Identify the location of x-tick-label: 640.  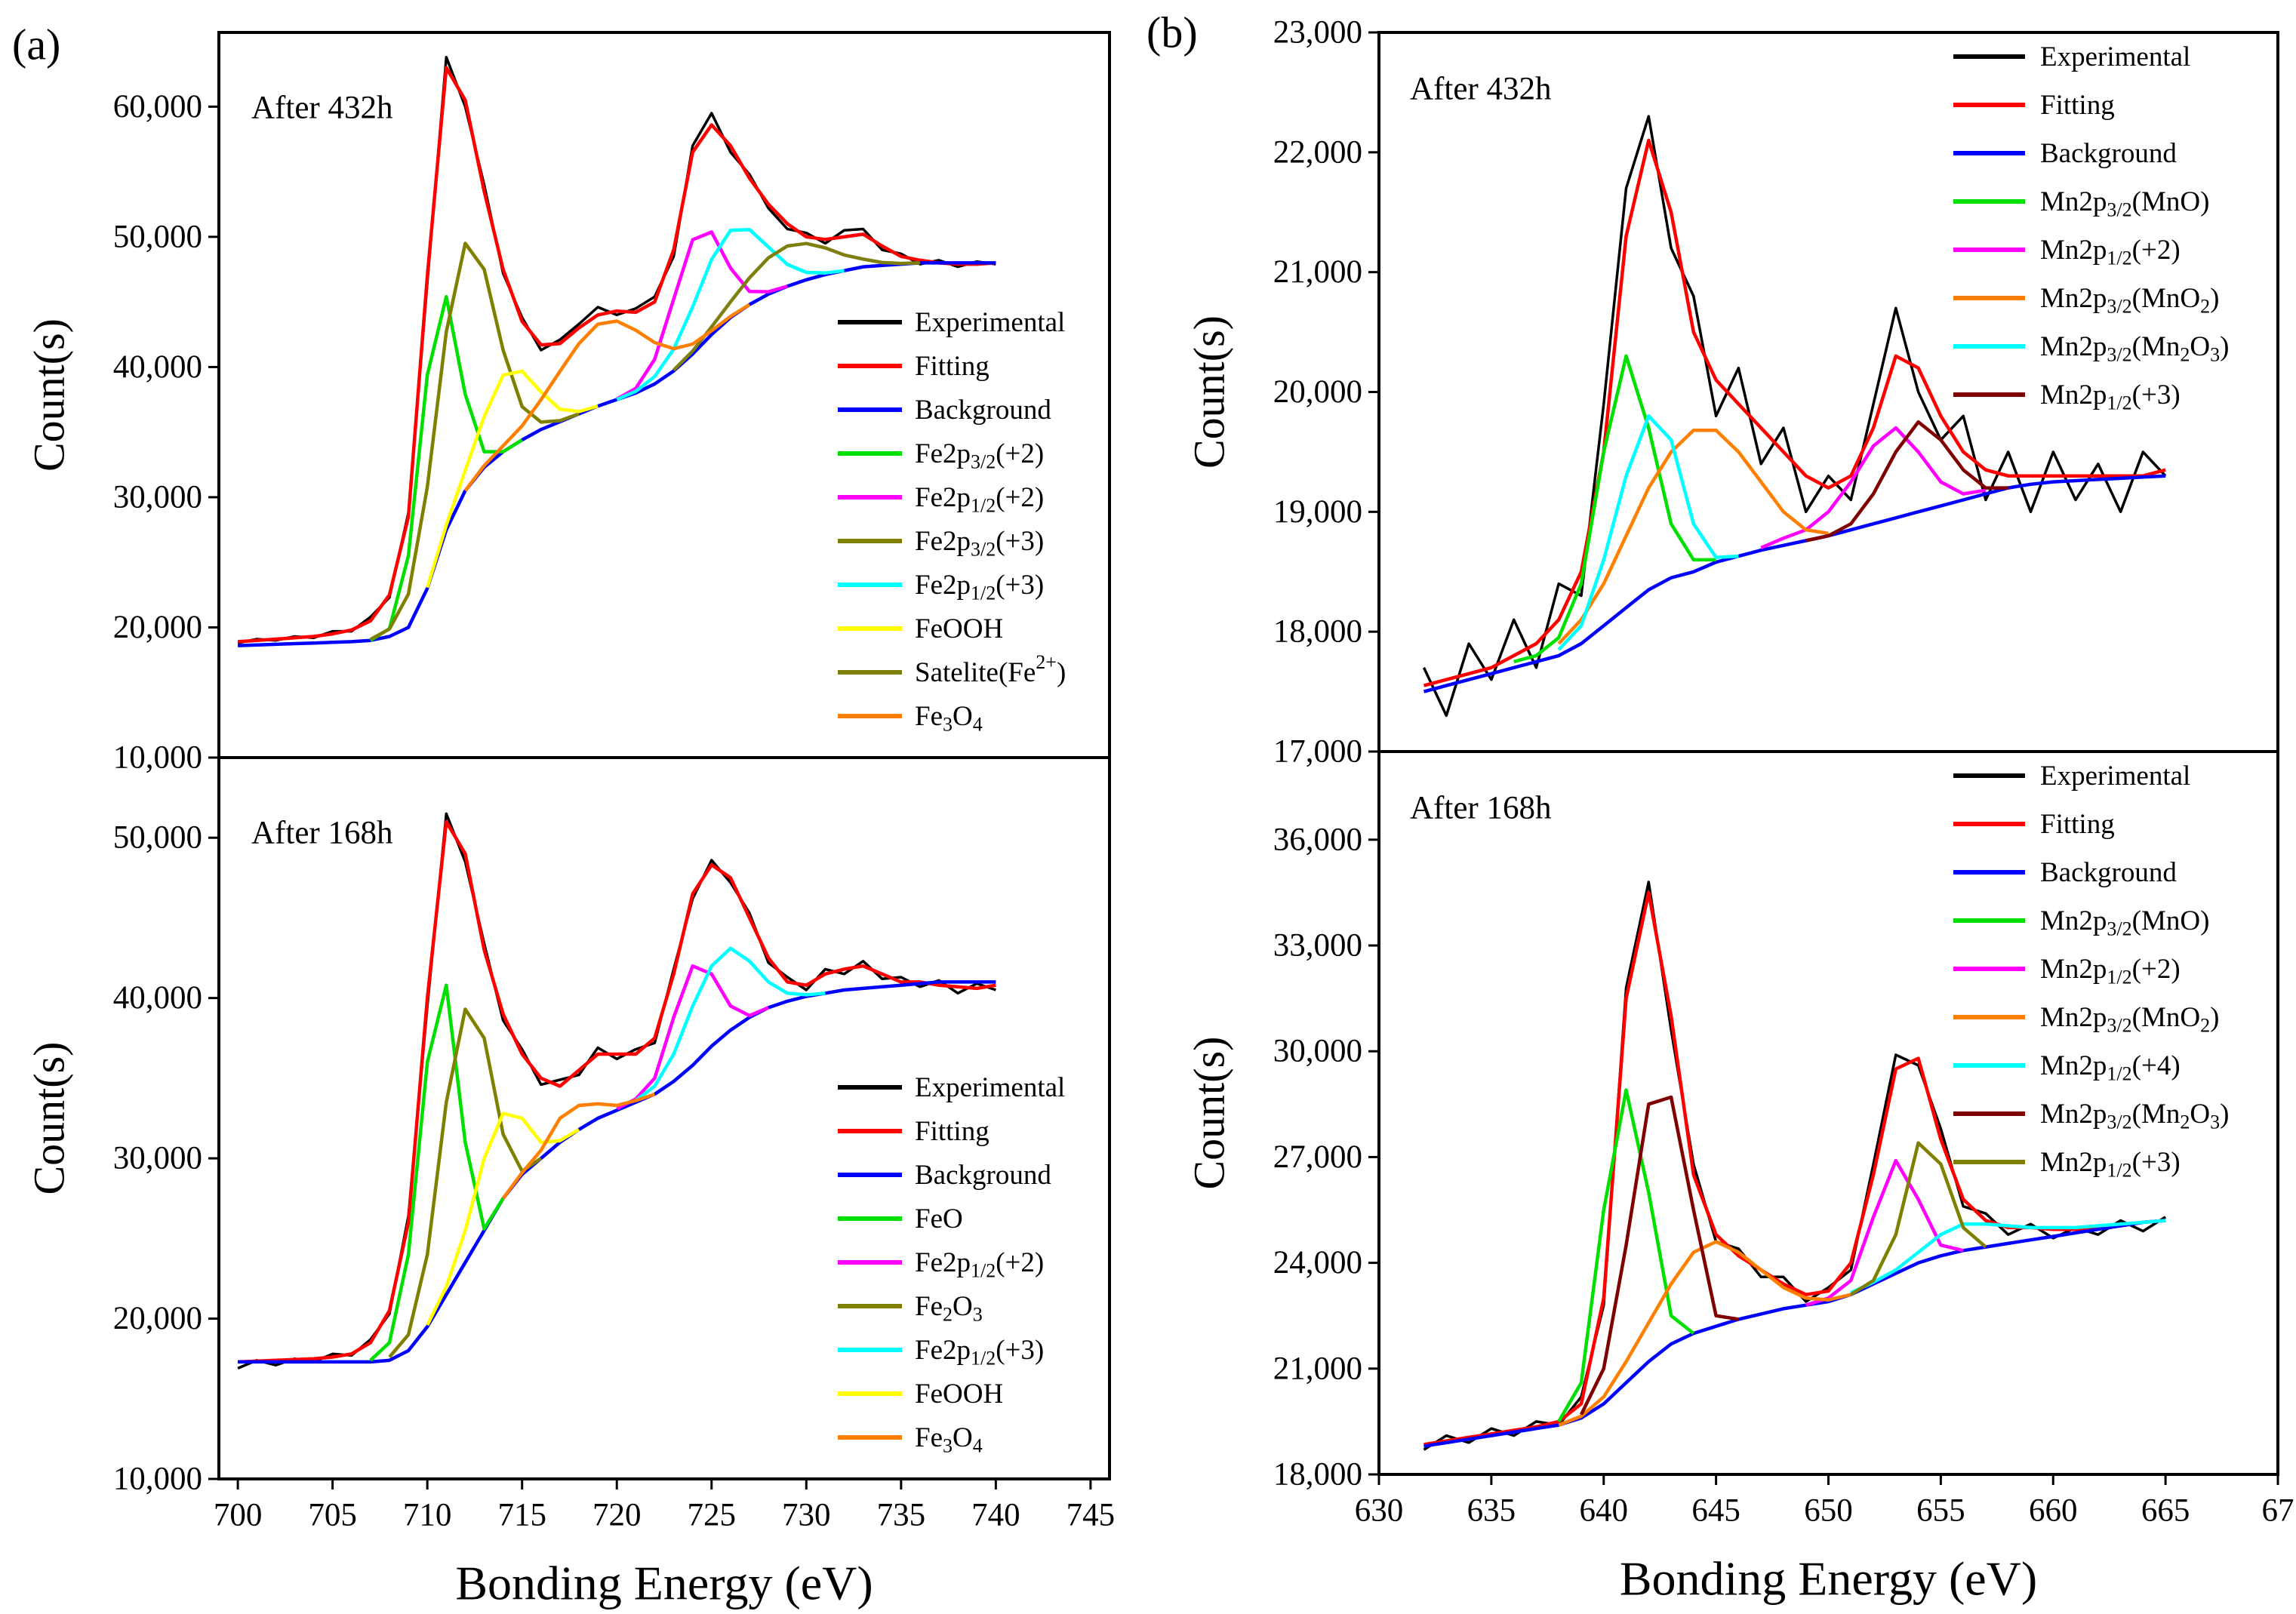
(1604, 1511).